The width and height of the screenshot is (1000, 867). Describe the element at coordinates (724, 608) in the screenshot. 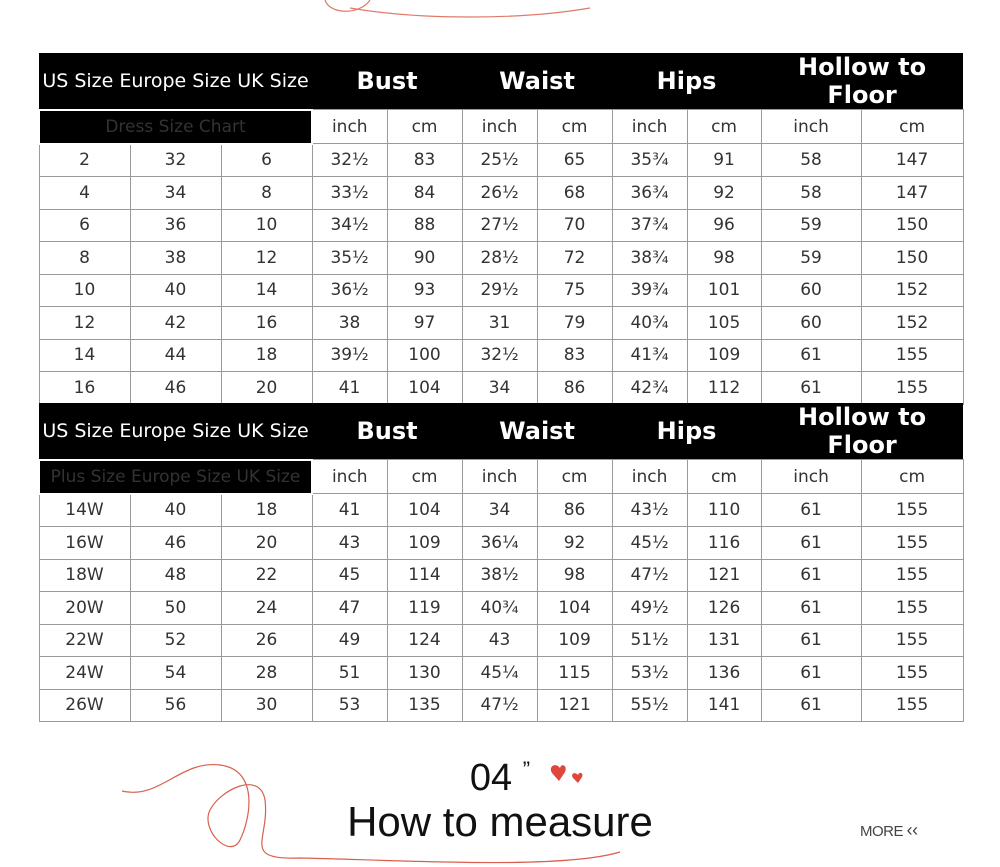

I see `table-cell: 126` at that location.